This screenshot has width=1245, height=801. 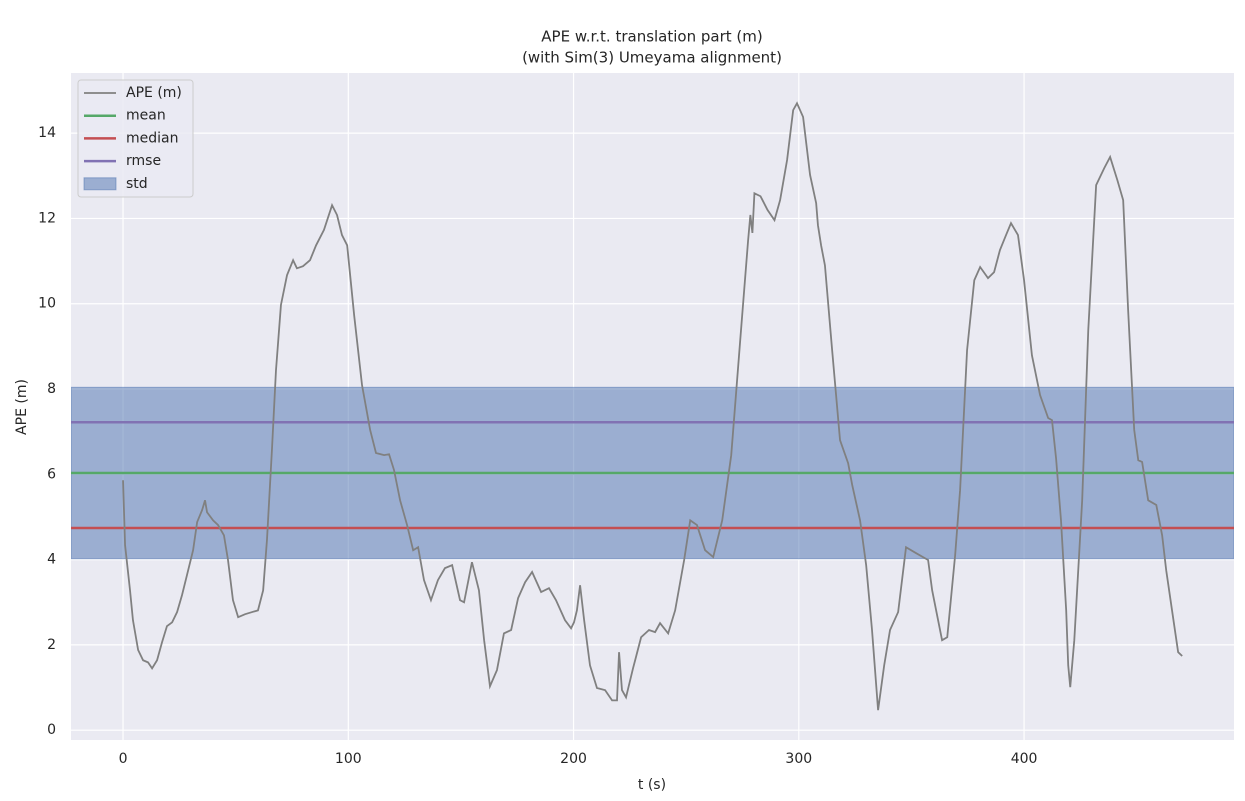 I want to click on x-axis-label: t (s), so click(x=652, y=785).